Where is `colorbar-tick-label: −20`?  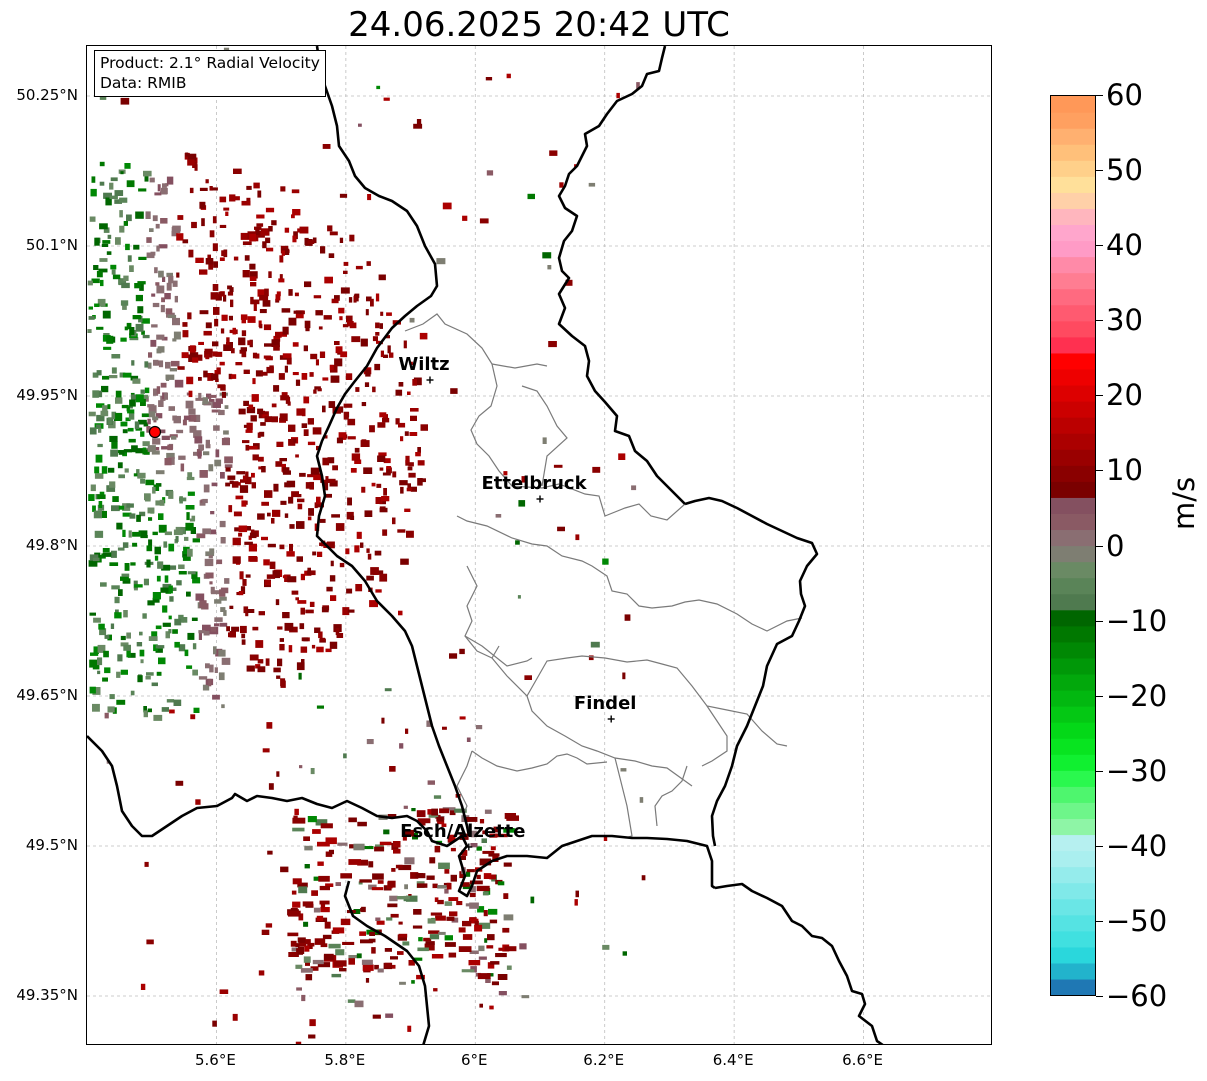 colorbar-tick-label: −20 is located at coordinates (1137, 695).